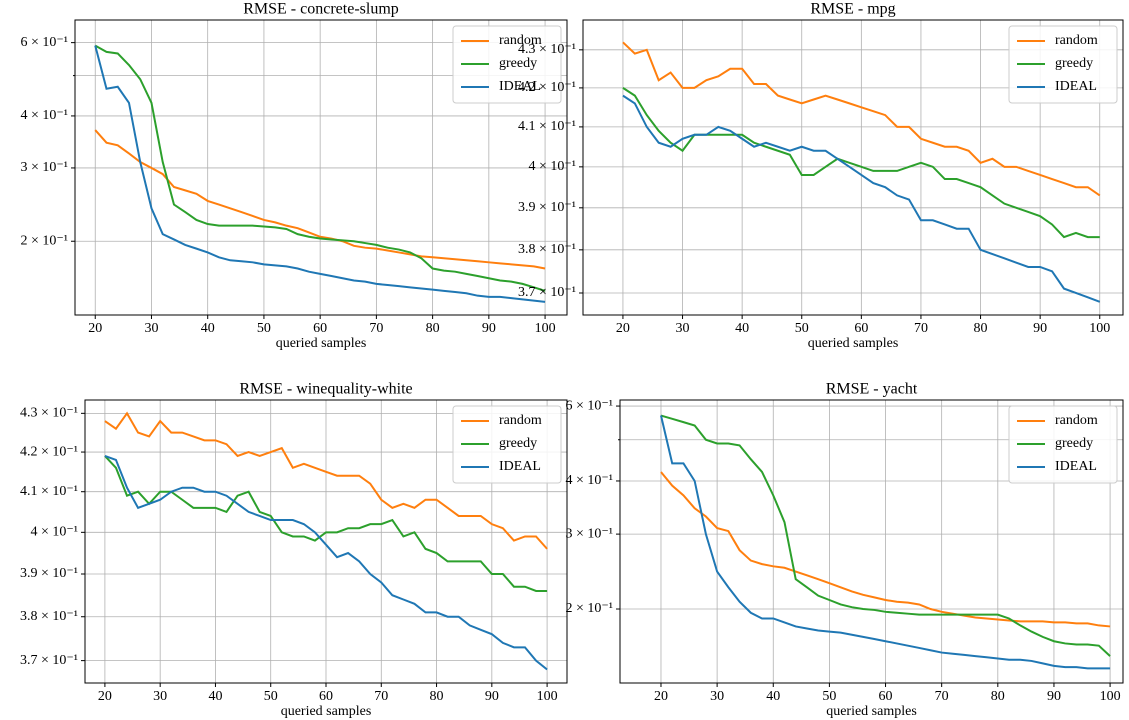  I want to click on chart-title: RMSE - yacht, so click(872, 389).